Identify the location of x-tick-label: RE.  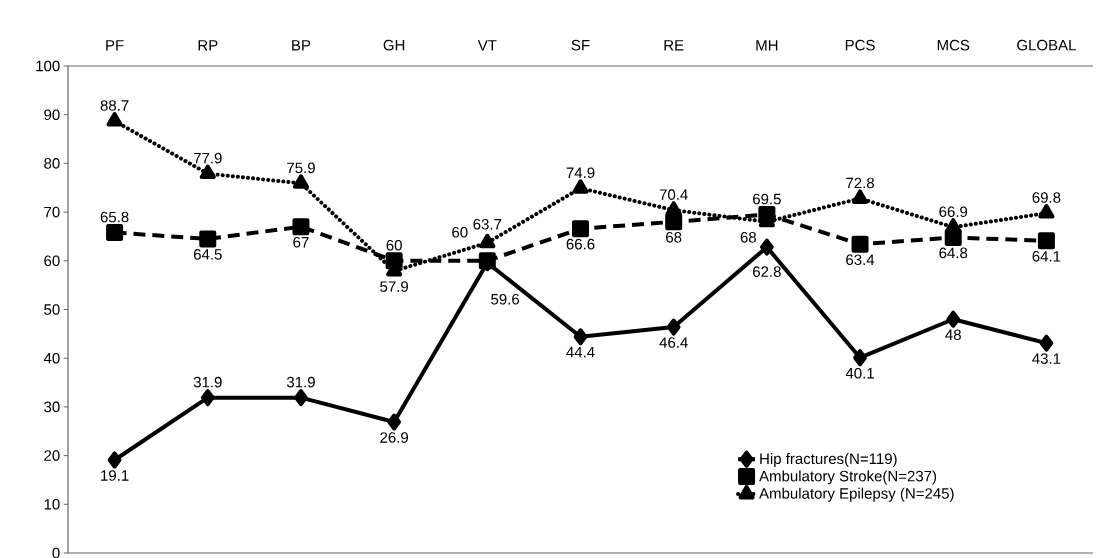
(674, 45).